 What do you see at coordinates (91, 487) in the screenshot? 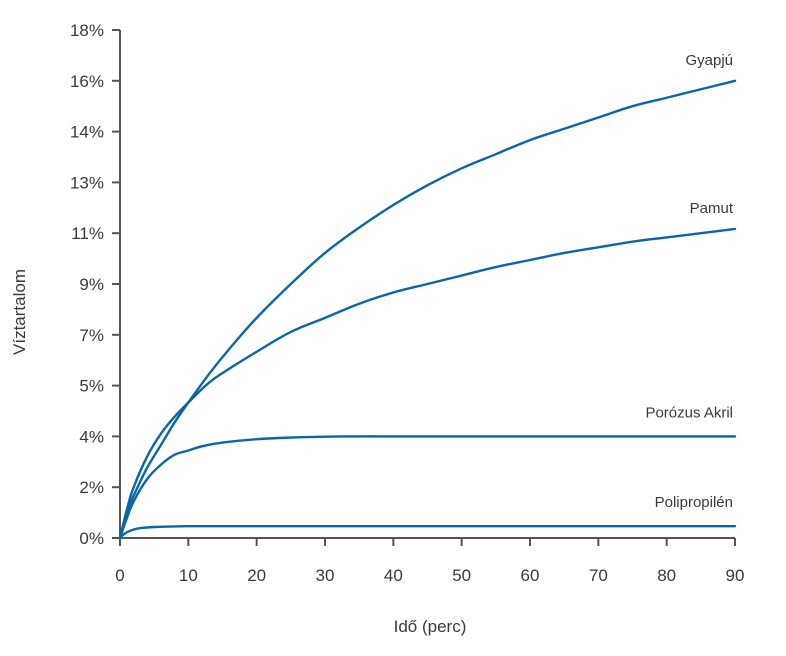
I see `y-tick-label: 2%` at bounding box center [91, 487].